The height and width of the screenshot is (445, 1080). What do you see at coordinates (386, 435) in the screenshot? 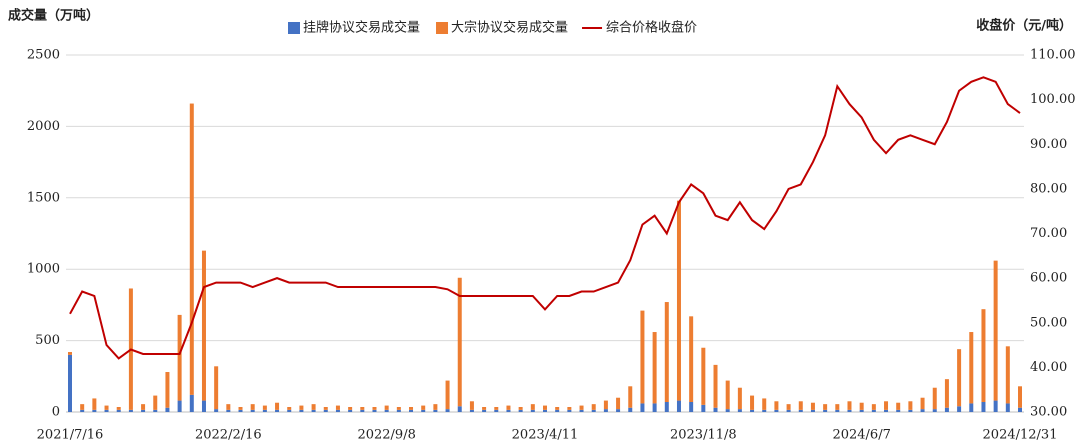
I see `x-tick-label: 2022/9/8` at bounding box center [386, 435].